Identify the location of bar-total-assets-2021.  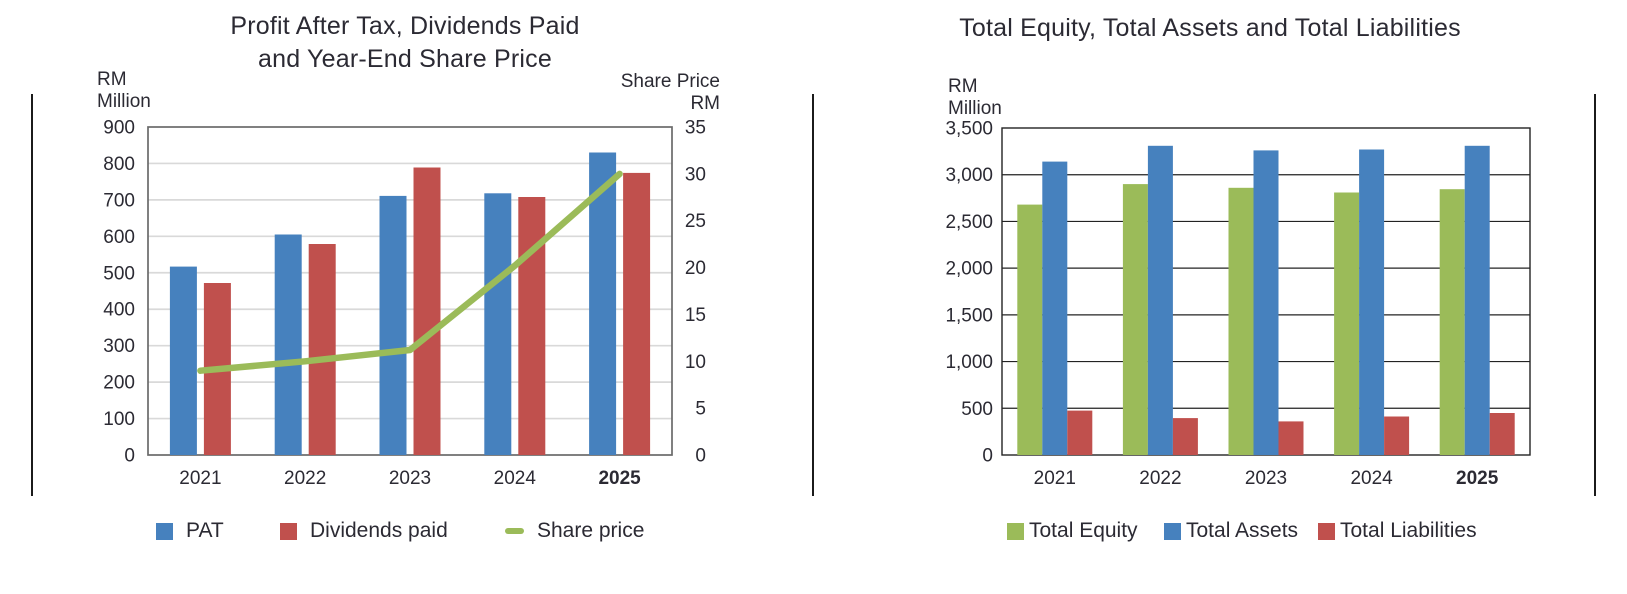
(1055, 308).